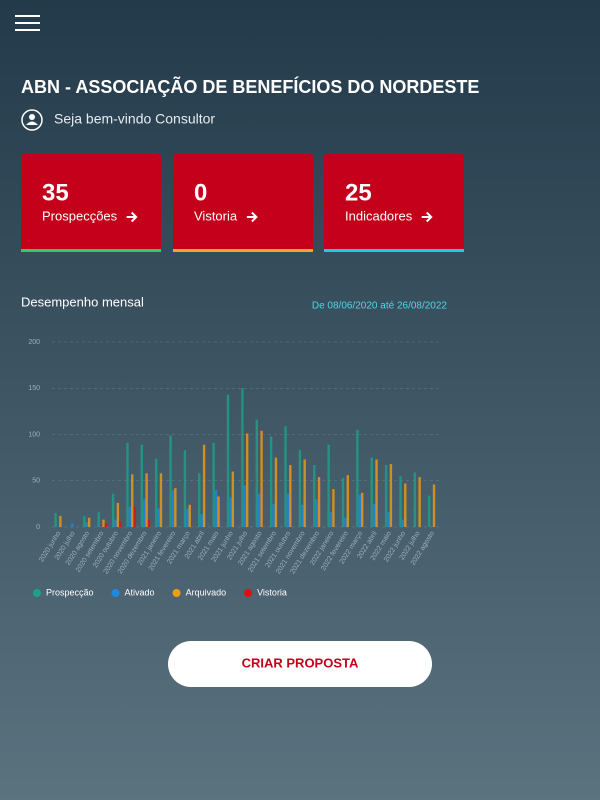 The height and width of the screenshot is (800, 600). I want to click on button-label: CRIAR PROPOSTA, so click(300, 662).